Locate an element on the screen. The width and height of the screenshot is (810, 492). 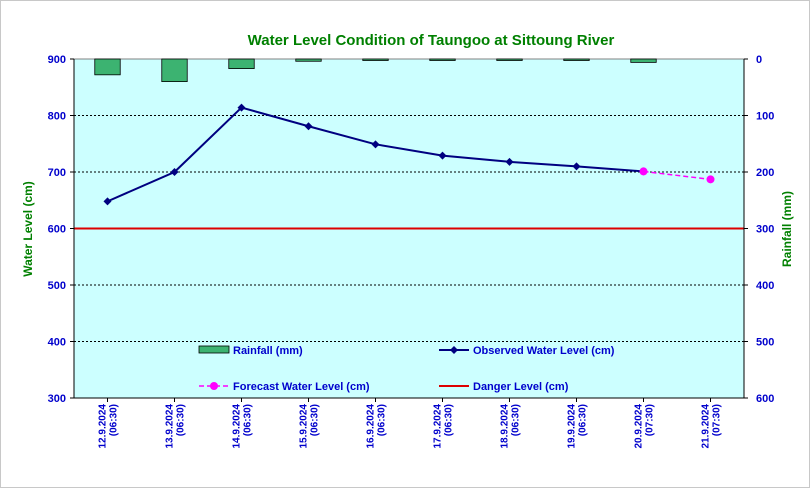
legend-label: Danger Level (cm) is located at coordinates (521, 387).